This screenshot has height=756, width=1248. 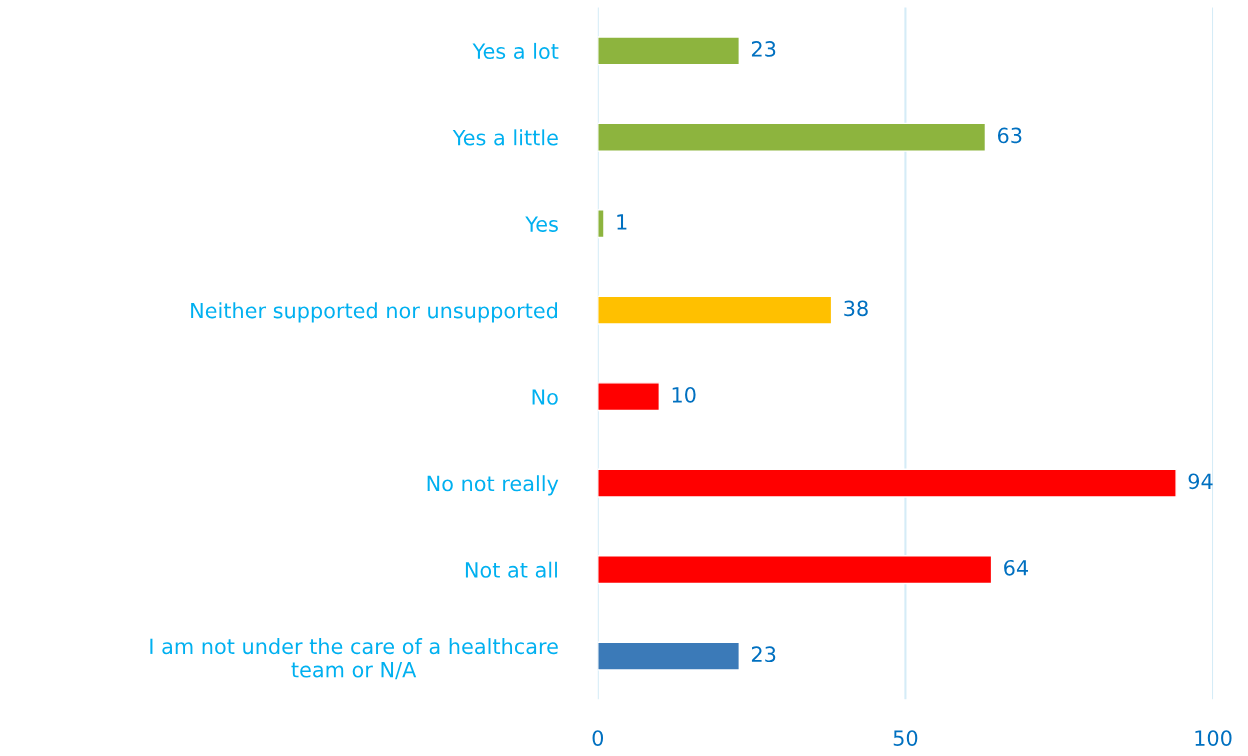 What do you see at coordinates (684, 394) in the screenshot?
I see `data-label: 10` at bounding box center [684, 394].